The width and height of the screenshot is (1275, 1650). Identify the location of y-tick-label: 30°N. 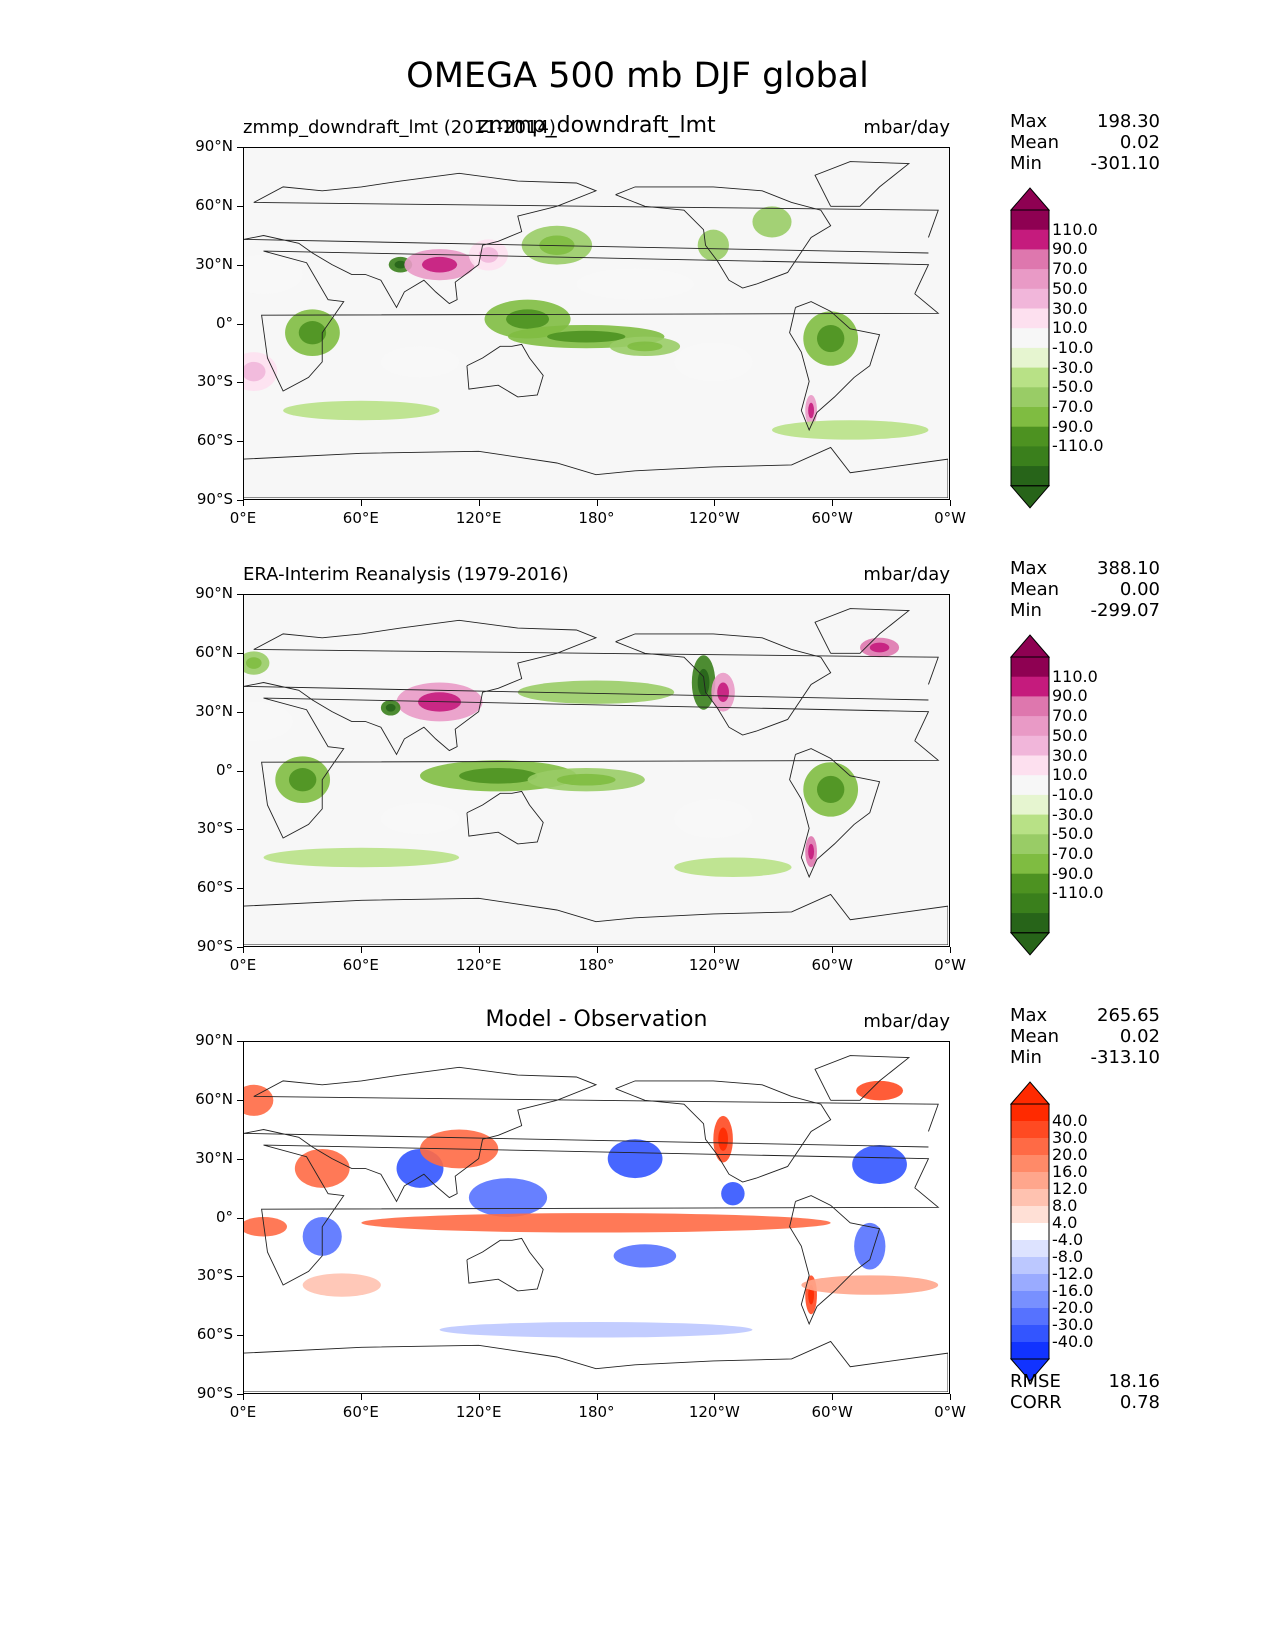
(214, 1157).